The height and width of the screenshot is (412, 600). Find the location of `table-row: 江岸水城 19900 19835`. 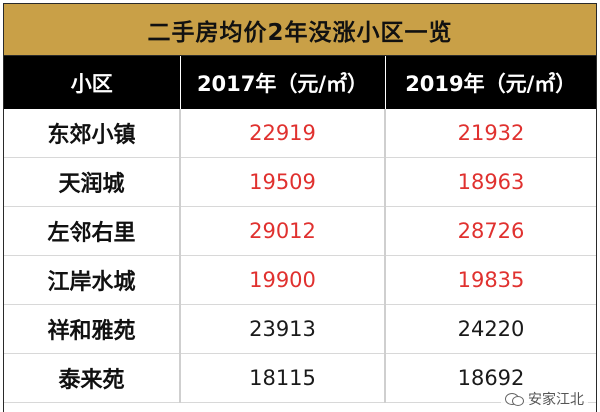

table-row: 江岸水城 19900 19835 is located at coordinates (300, 280).